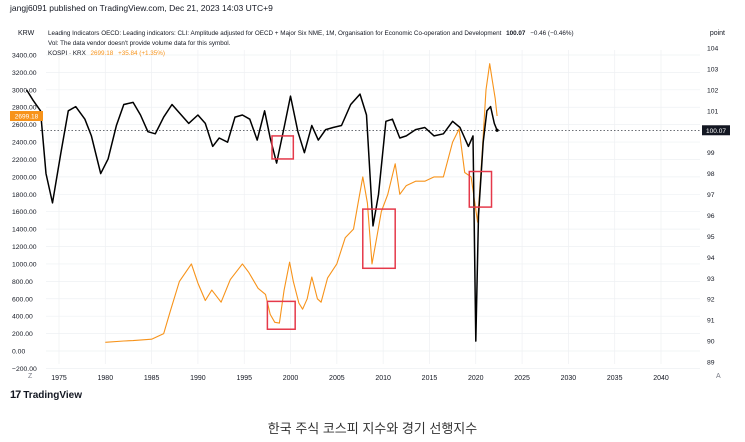  What do you see at coordinates (24, 247) in the screenshot?
I see `left-tick-label: 1200.00` at bounding box center [24, 247].